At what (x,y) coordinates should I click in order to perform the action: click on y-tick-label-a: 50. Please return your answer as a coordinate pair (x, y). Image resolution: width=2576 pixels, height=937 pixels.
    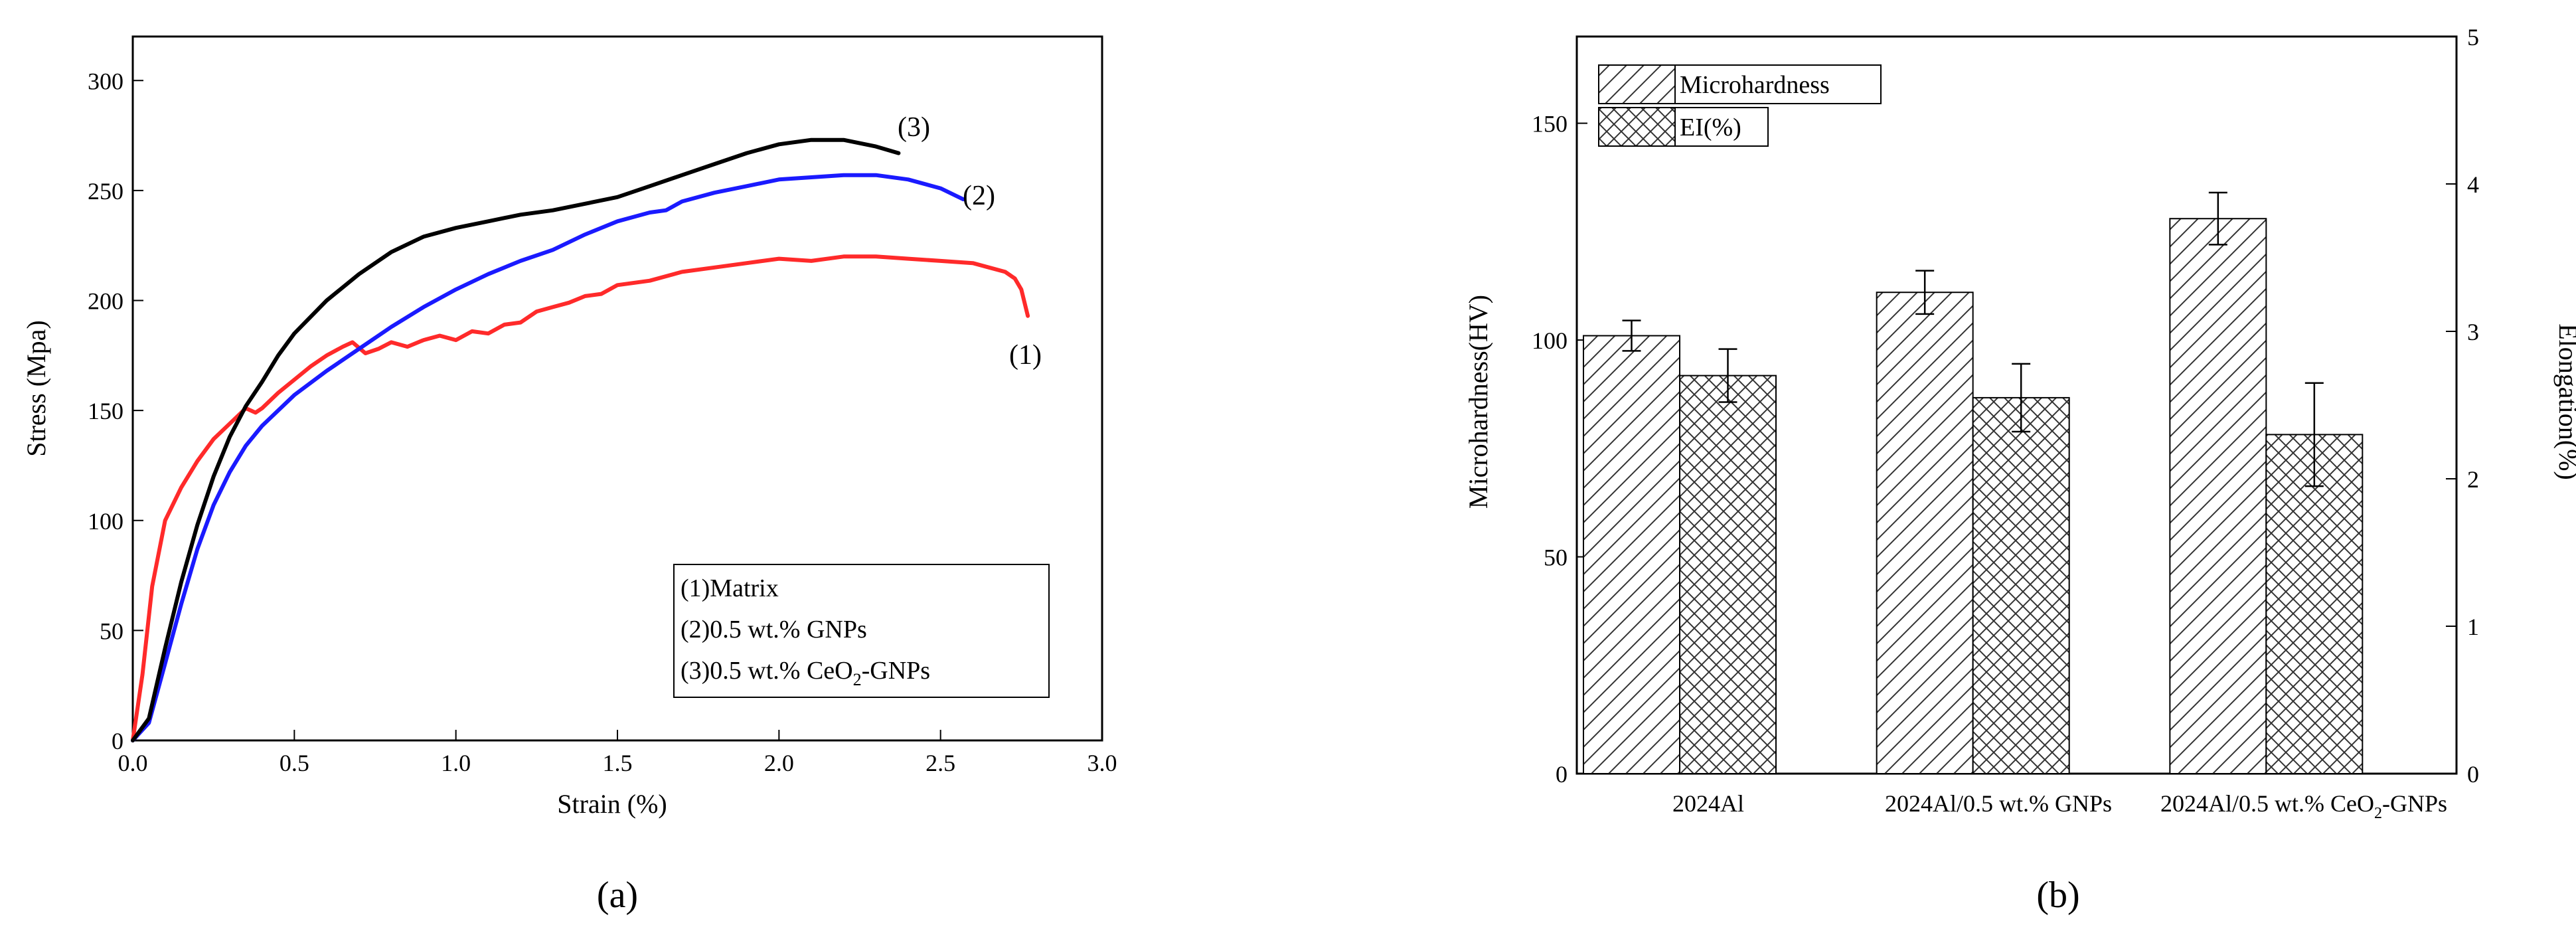
    Looking at the image, I should click on (111, 631).